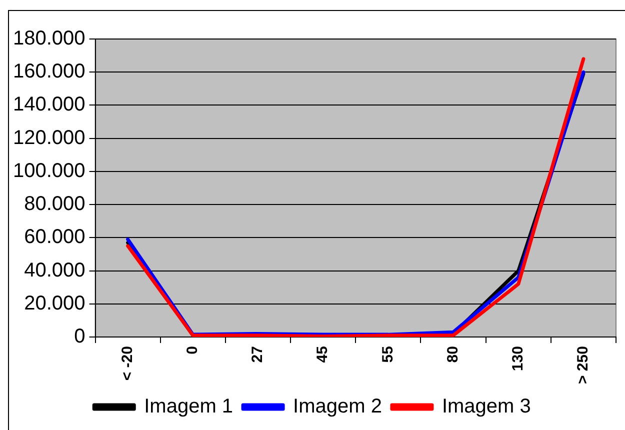 The height and width of the screenshot is (430, 625). I want to click on legend-label: Imagem 1, so click(189, 407).